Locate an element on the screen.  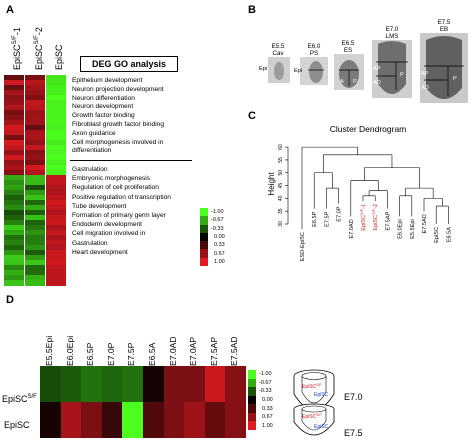
embryo-e55: E5.5 Cav Epi is located at coordinates (274, 63).